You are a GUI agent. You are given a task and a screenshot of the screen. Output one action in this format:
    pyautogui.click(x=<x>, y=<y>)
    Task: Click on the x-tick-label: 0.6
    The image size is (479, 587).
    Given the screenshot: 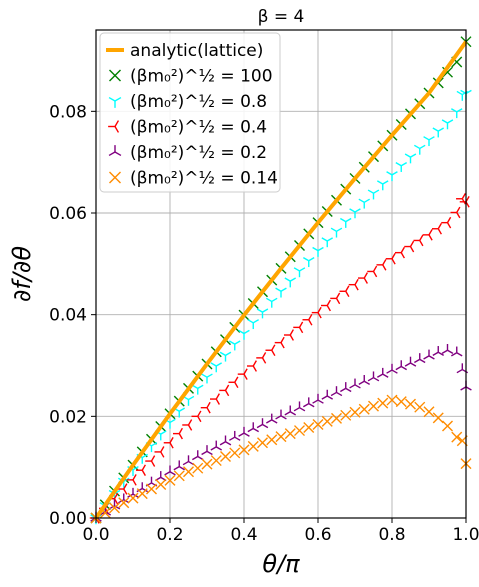 What is the action you would take?
    pyautogui.click(x=317, y=535)
    